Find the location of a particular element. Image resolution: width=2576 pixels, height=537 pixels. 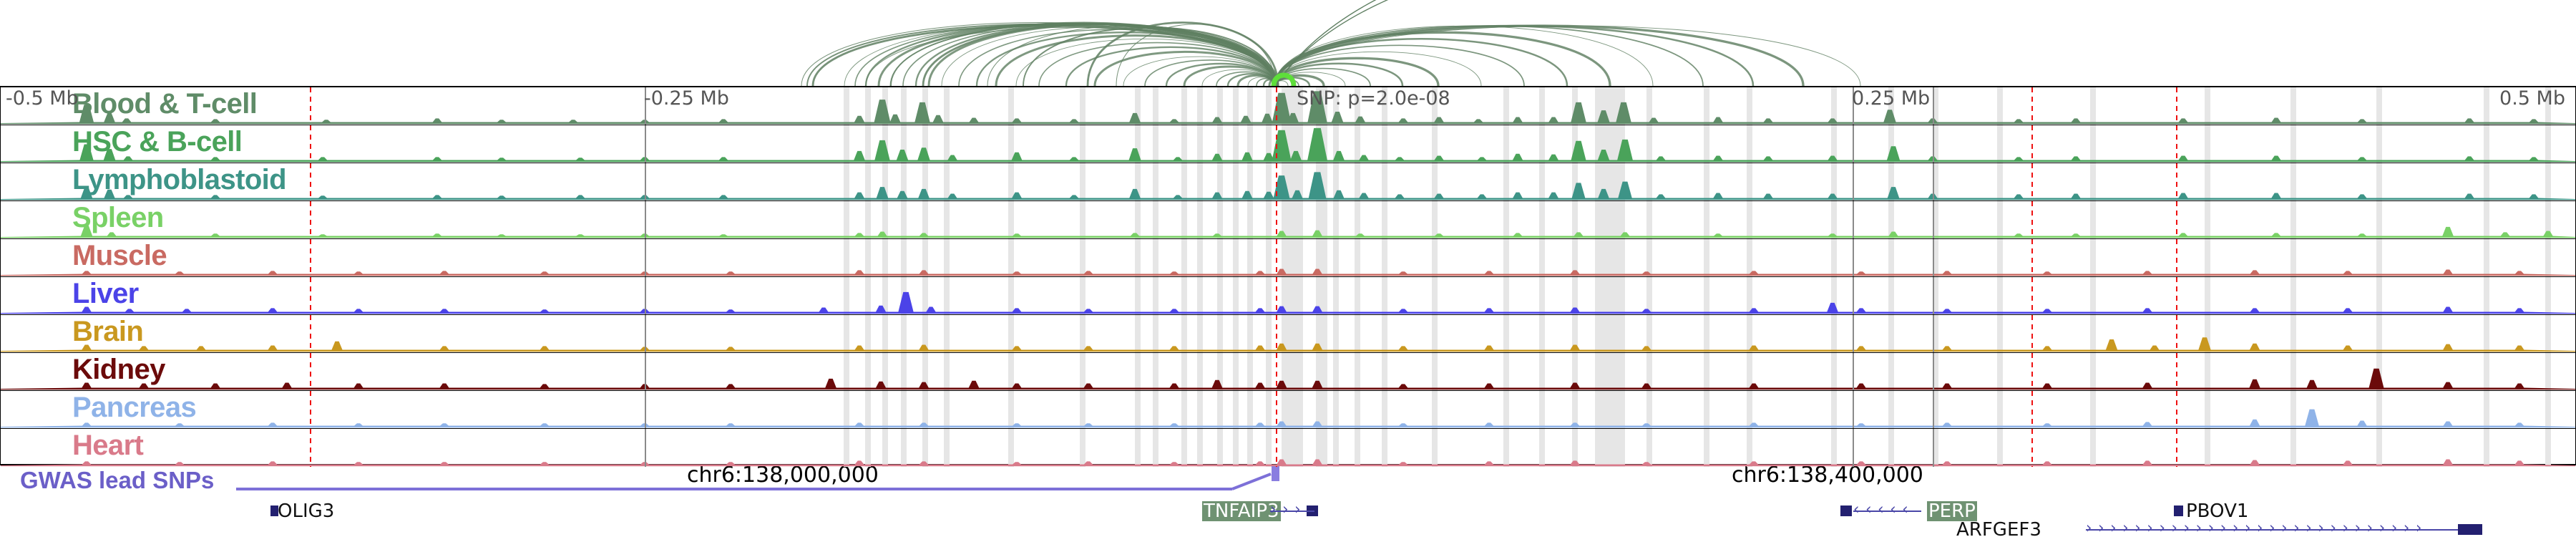

signal-track-brain: Brain is located at coordinates (1288, 334).